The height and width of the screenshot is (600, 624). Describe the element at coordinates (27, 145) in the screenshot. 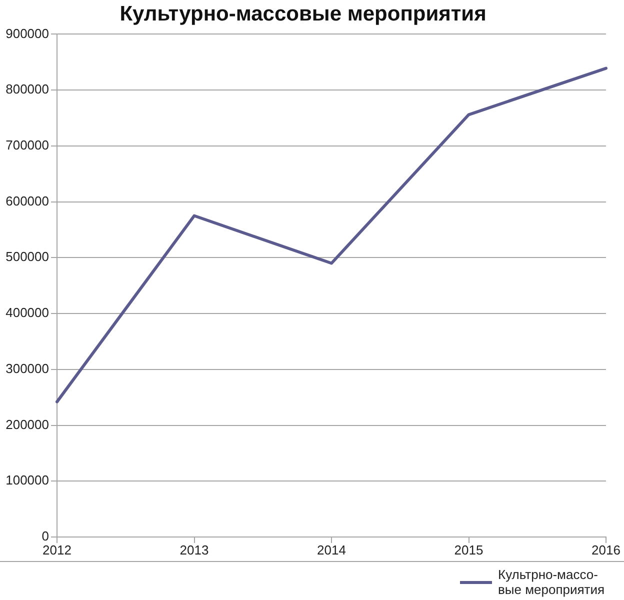

I see `y-tick-label: 700000` at that location.